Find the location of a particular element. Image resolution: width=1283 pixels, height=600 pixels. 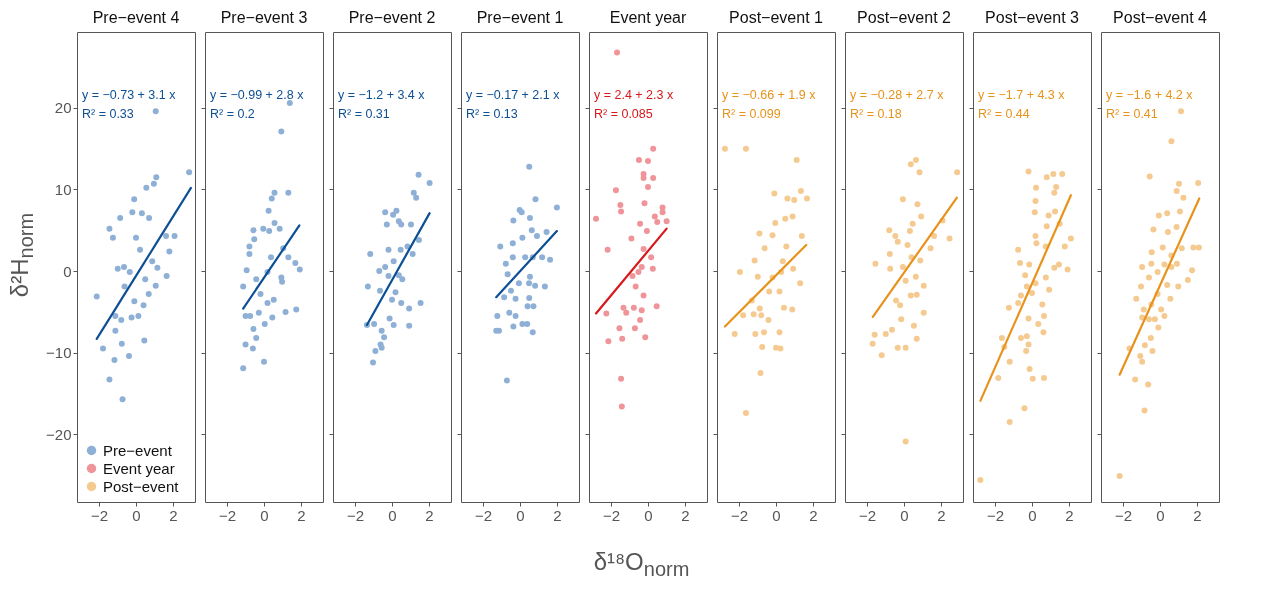

annotation: y = −1.6 + 4.2 x is located at coordinates (1150, 95).